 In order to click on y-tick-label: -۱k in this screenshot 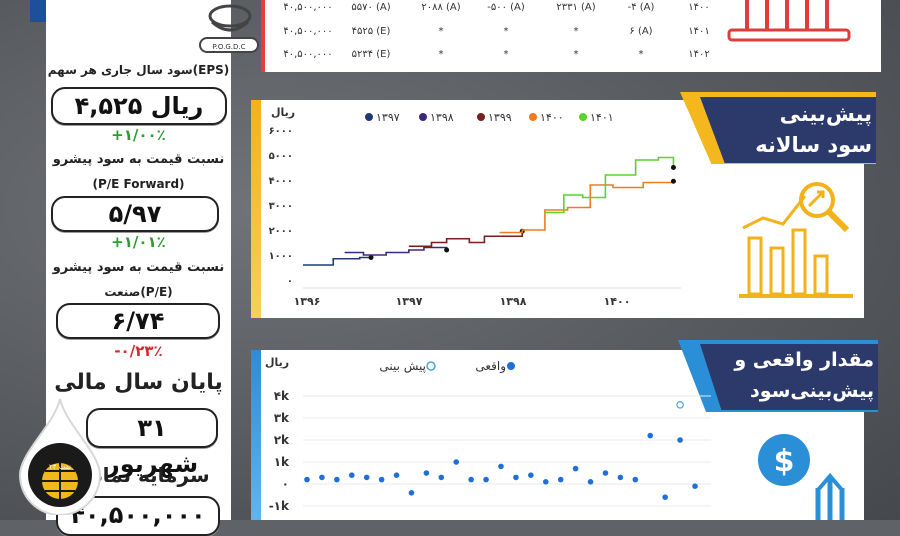, I will do `click(279, 506)`.